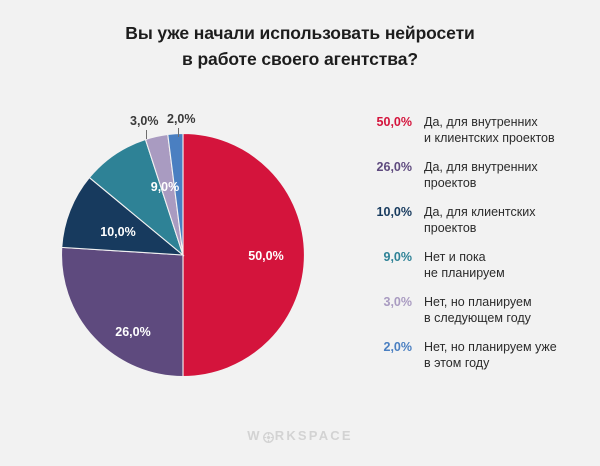 The image size is (600, 466). I want to click on legend-item-percent: 3,0%, so click(398, 302).